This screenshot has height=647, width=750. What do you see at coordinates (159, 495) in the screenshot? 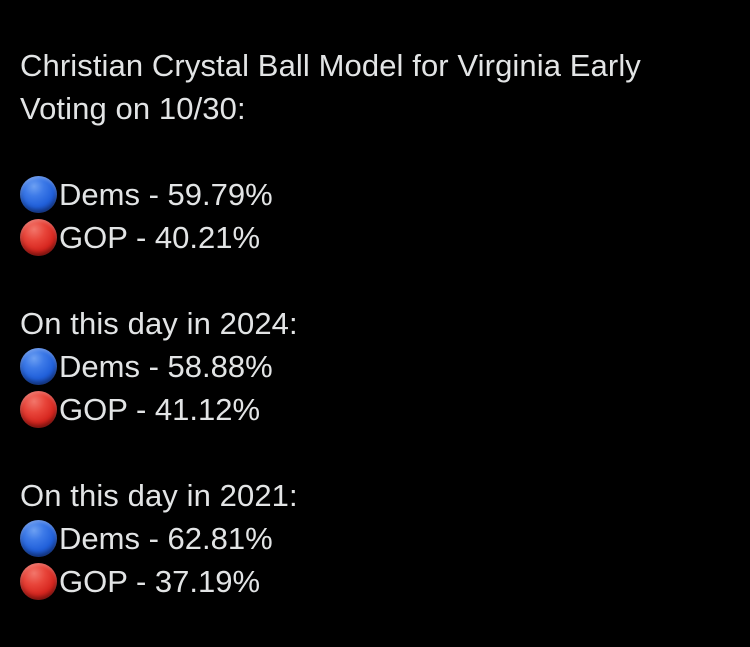
I see `section-heading-2021: On this day in 2021:` at bounding box center [159, 495].